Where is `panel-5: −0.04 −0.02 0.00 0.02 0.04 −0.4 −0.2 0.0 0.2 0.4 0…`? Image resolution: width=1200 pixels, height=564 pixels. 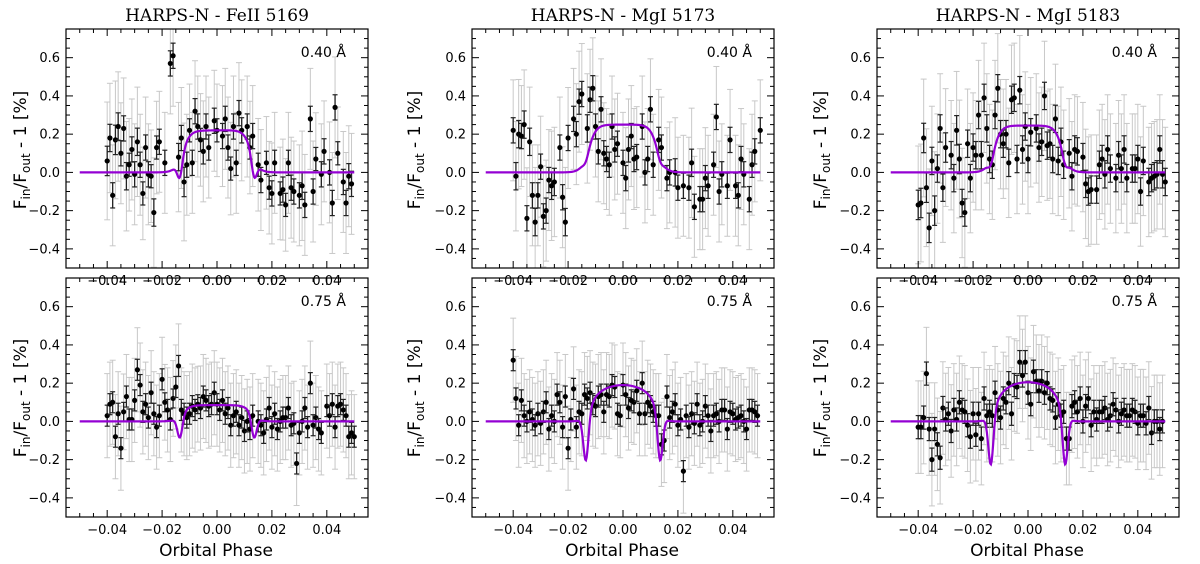 panel-5: −0.04 −0.02 0.00 0.02 0.04 −0.4 −0.2 0.0 0.2 0.4 0… is located at coordinates (604, 407).